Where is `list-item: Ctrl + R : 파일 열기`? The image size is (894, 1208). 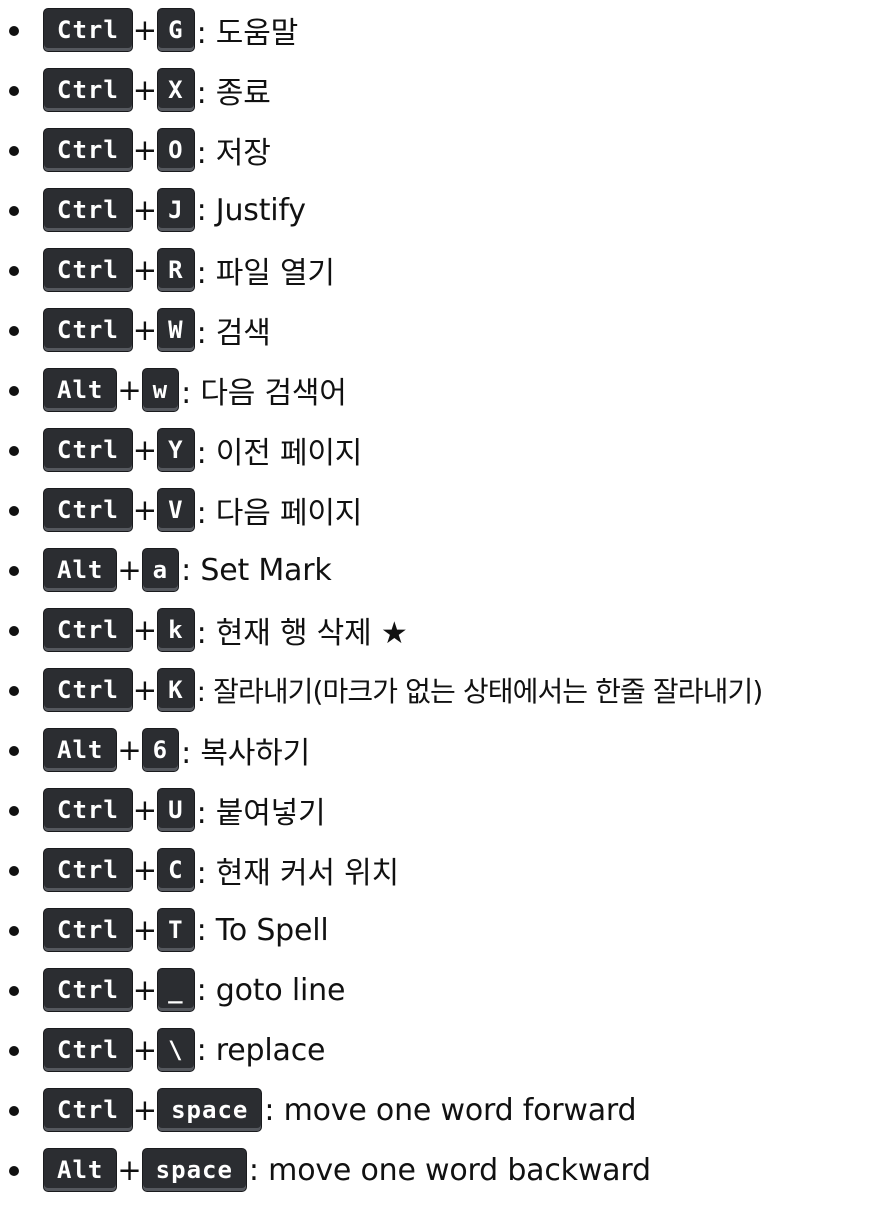 list-item: Ctrl + R : 파일 열기 is located at coordinates (447, 270).